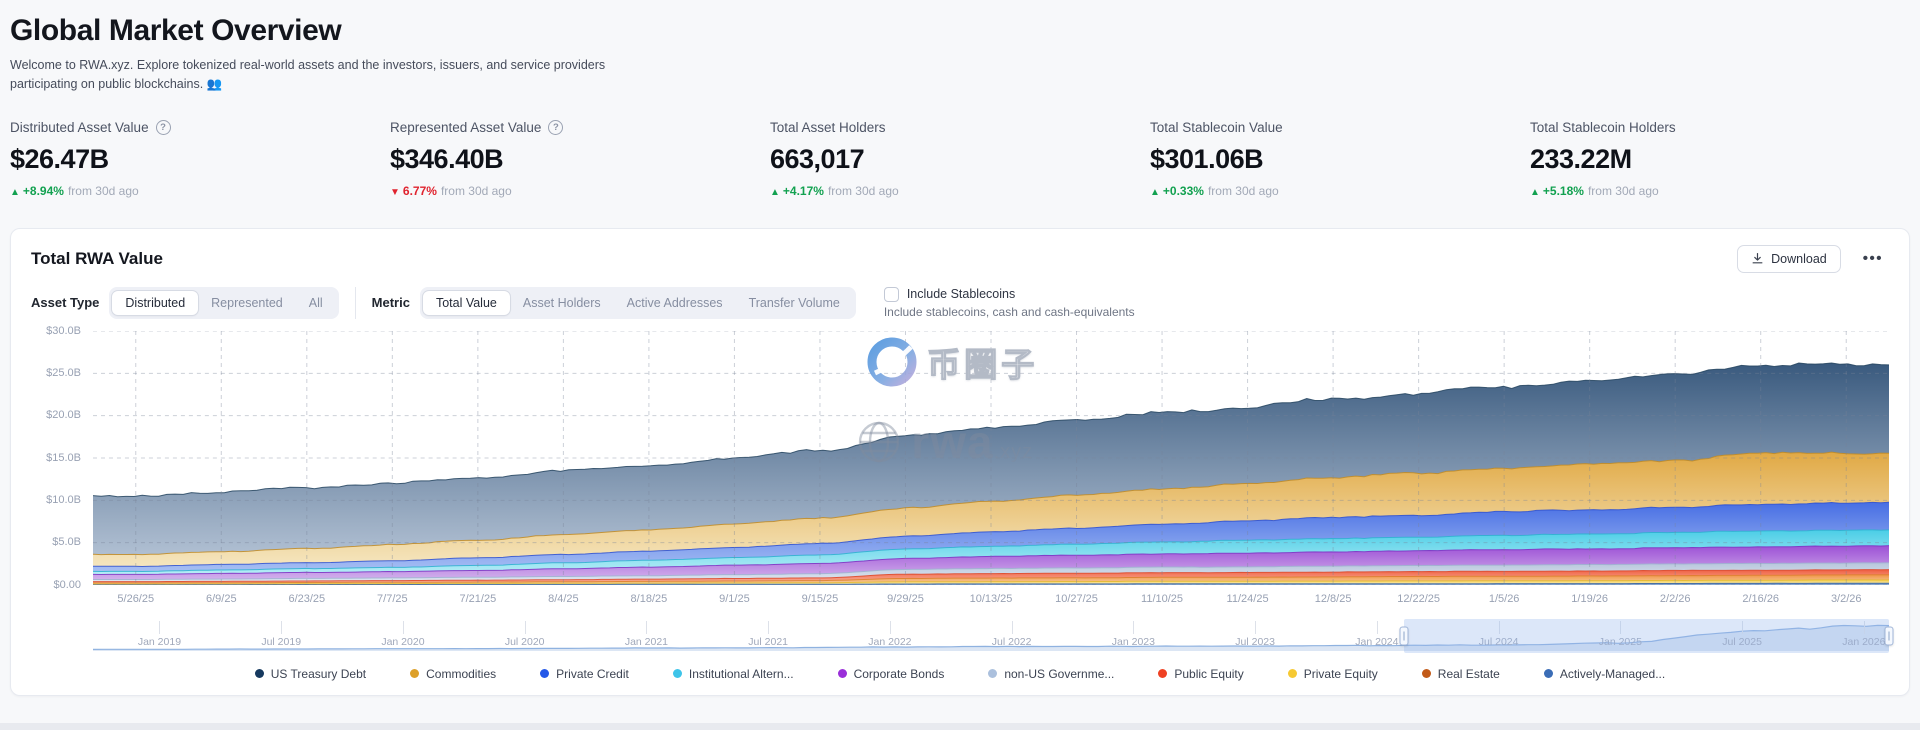 The height and width of the screenshot is (730, 1920). Describe the element at coordinates (1646, 635) in the screenshot. I see `minimap-brush-selection` at that location.